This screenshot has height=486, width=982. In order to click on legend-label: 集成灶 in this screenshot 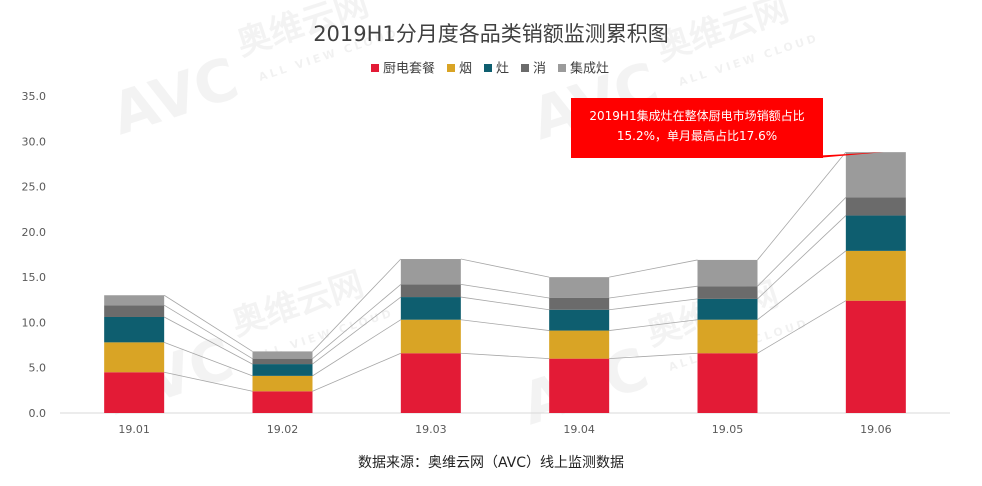, I will do `click(589, 69)`.